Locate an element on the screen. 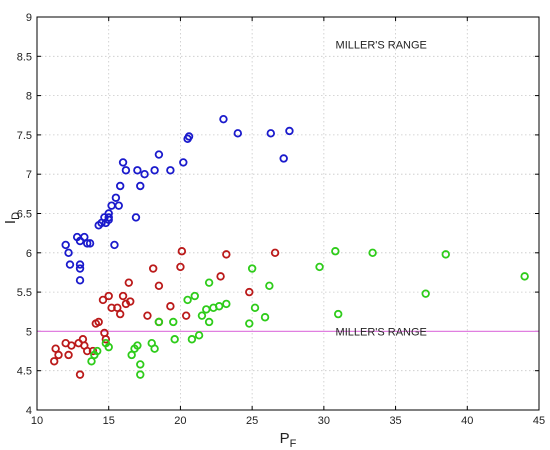 The width and height of the screenshot is (550, 450). y-tick-label: 4.5 is located at coordinates (24, 372).